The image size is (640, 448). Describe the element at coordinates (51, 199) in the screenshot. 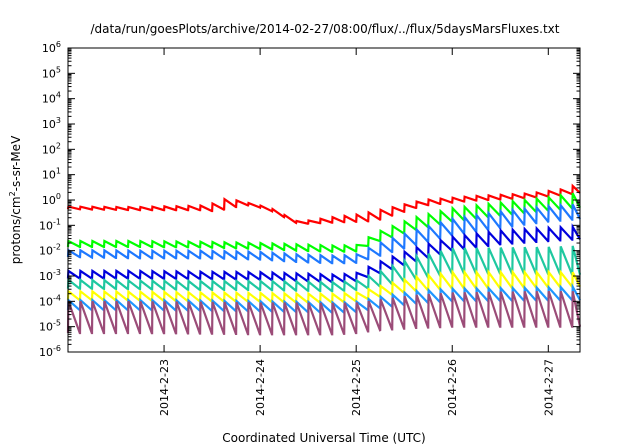

I see `y-tick-label: 10⁰` at that location.